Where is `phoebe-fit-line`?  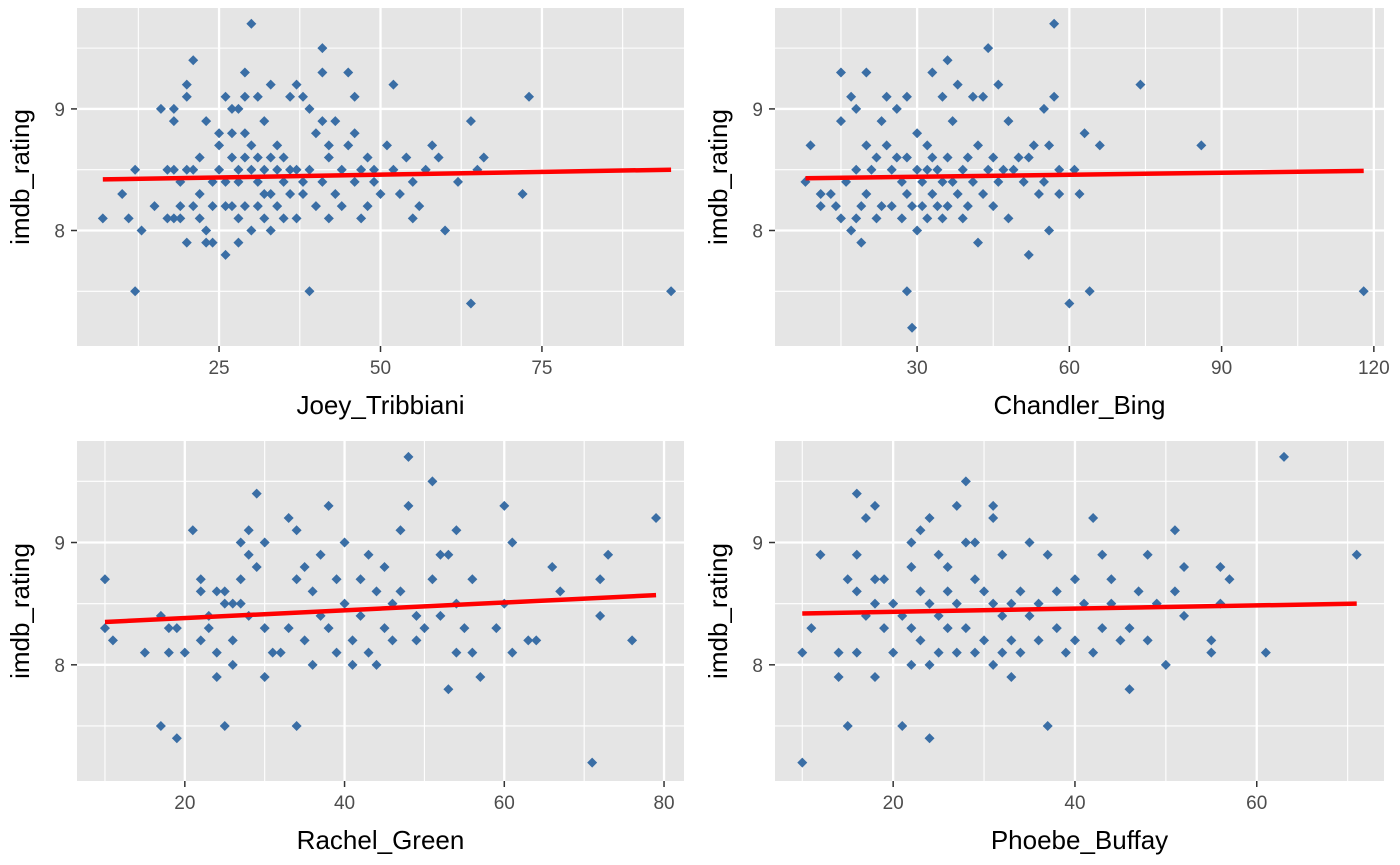 phoebe-fit-line is located at coordinates (1079, 608).